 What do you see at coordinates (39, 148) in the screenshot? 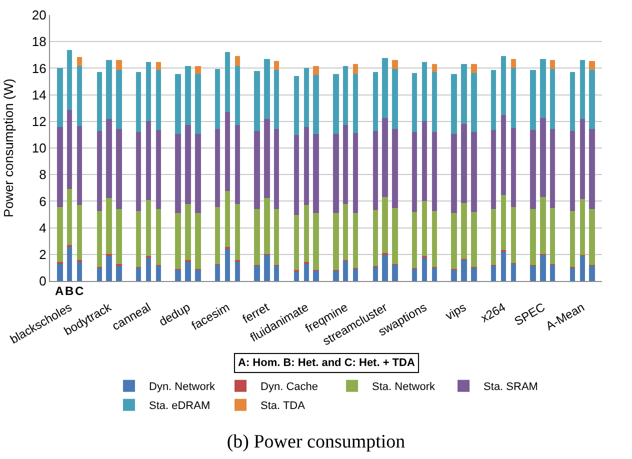
I see `y-tick-label: 10` at bounding box center [39, 148].